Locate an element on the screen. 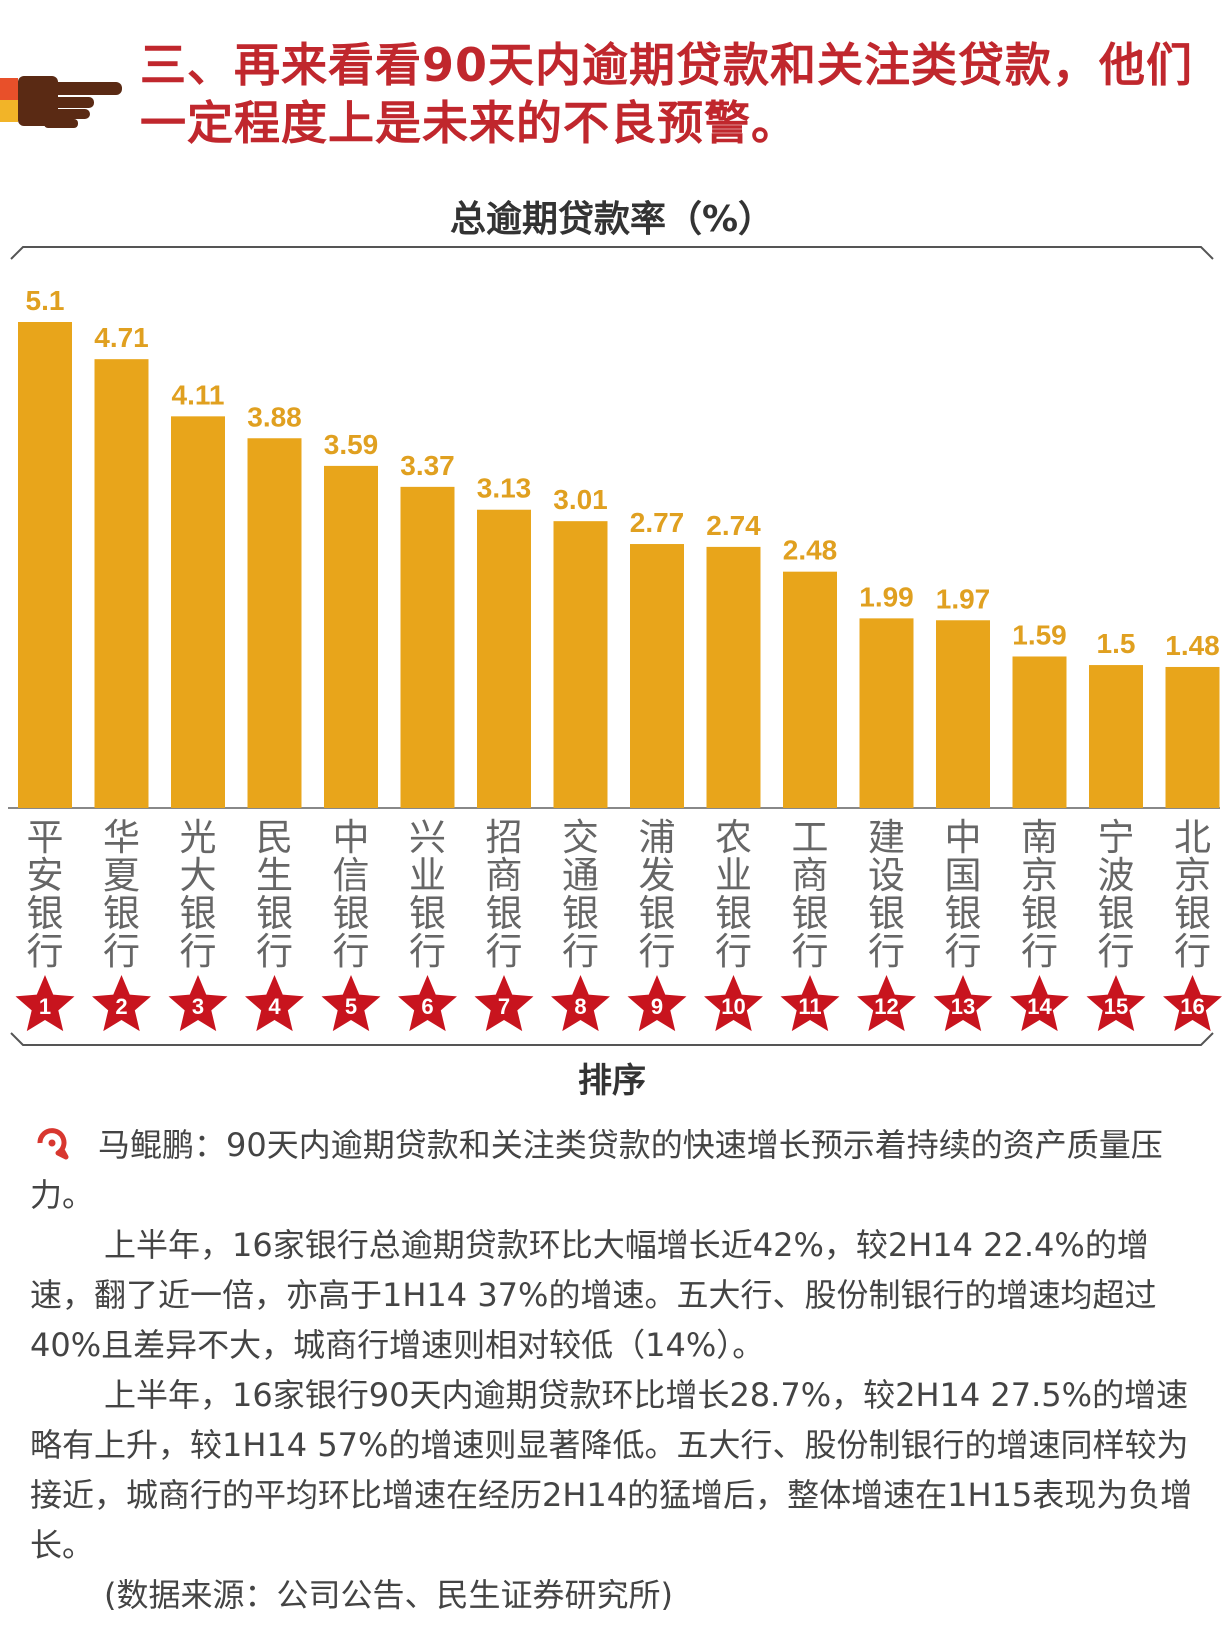  bottom-bracket-line is located at coordinates (612, 1039).